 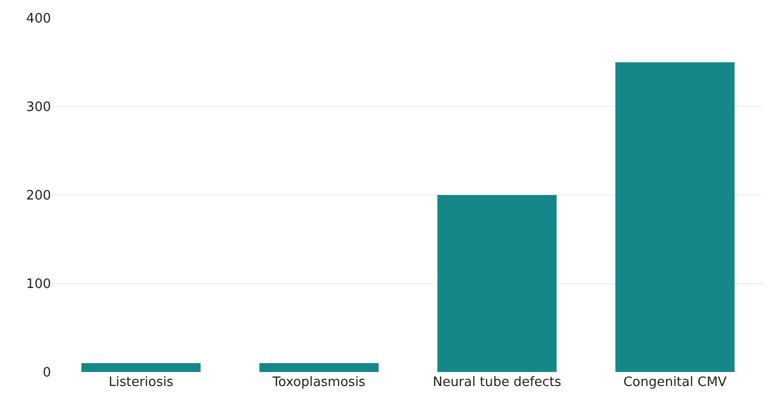 I want to click on y-tick-label: 0, so click(x=46, y=373).